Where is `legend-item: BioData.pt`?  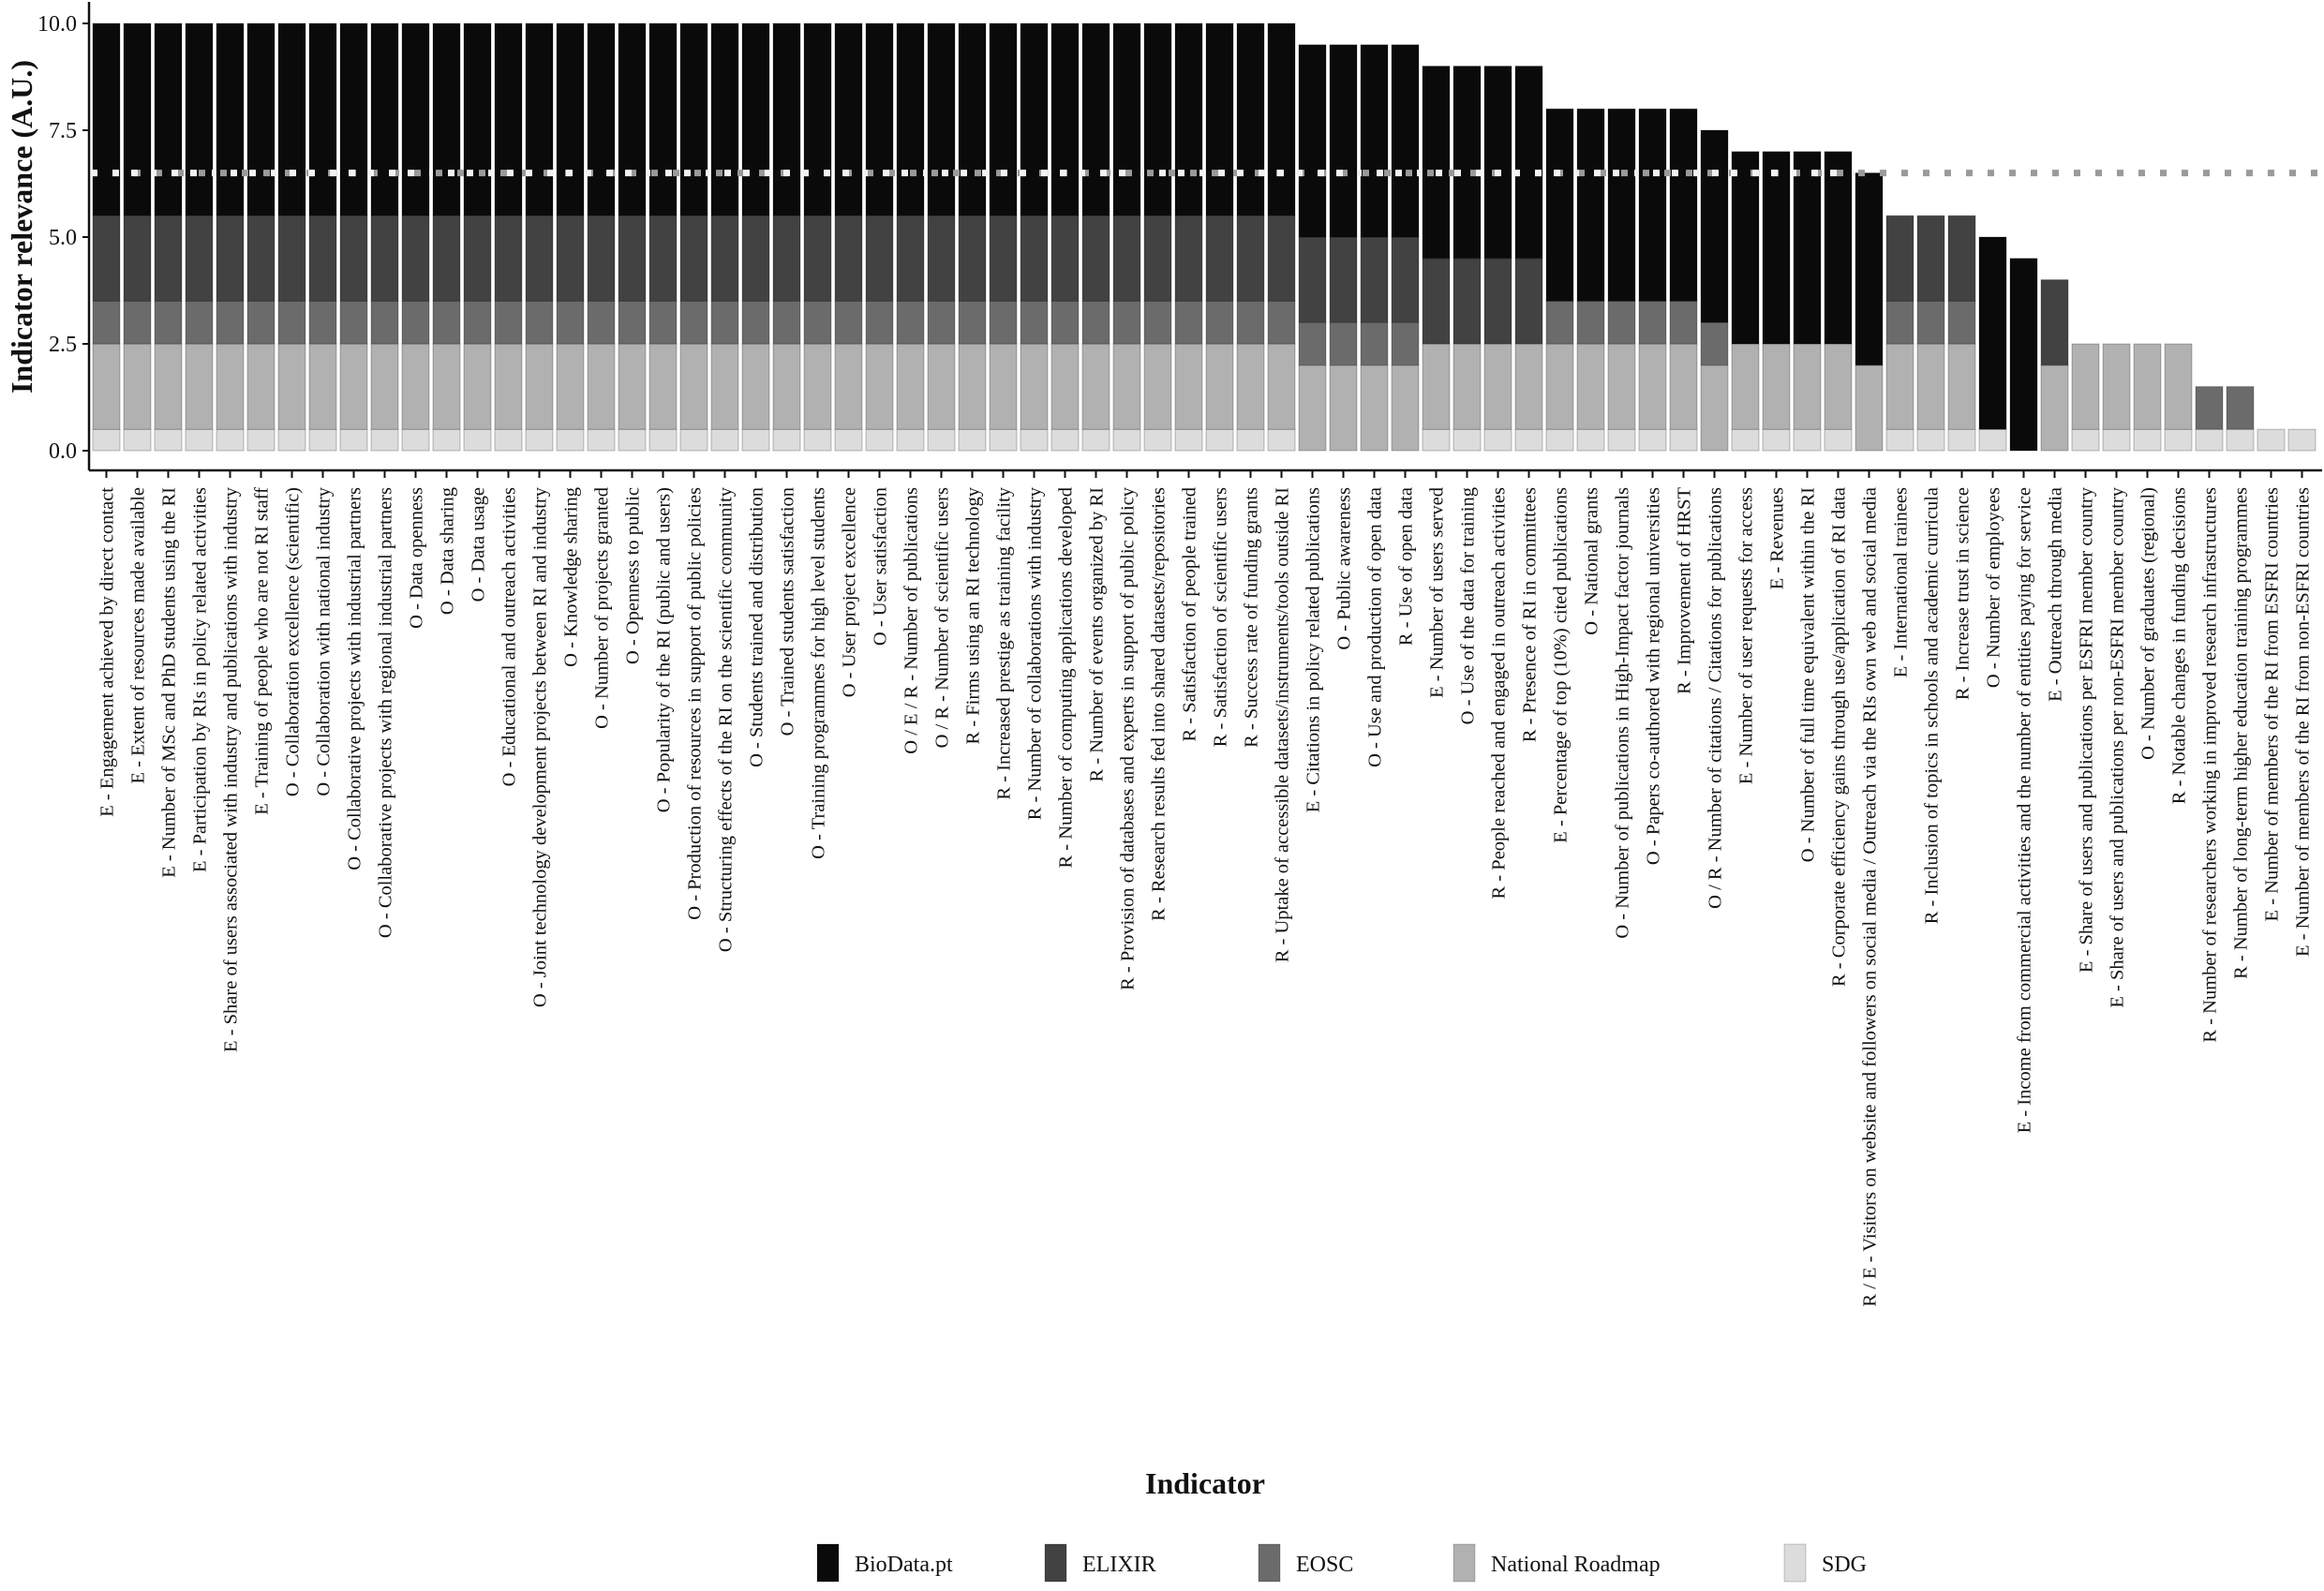
legend-item: BioData.pt is located at coordinates (884, 1563).